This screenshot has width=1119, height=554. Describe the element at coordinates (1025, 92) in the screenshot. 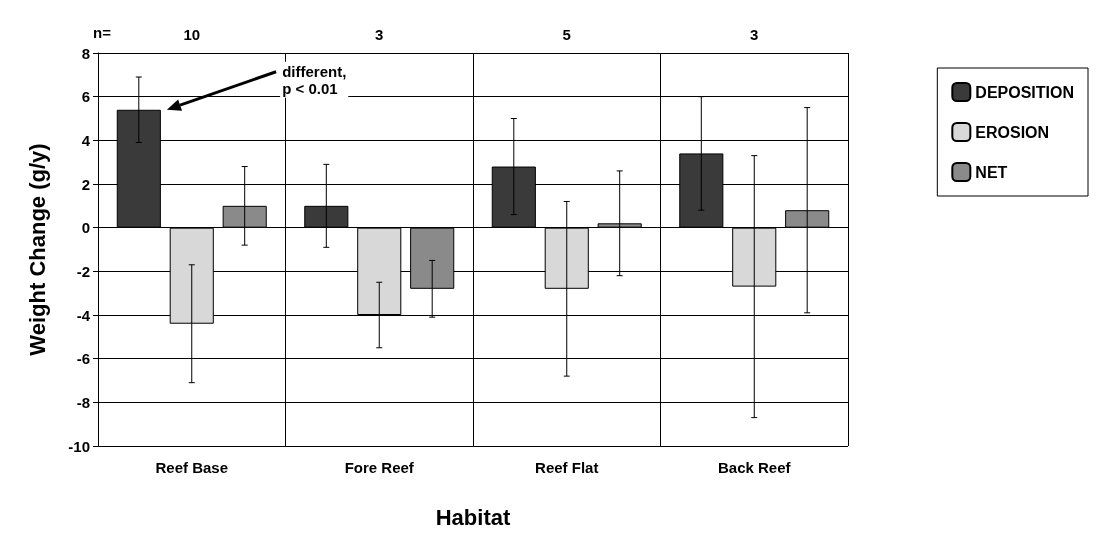

I see `legend-label: DEPOSITION` at that location.